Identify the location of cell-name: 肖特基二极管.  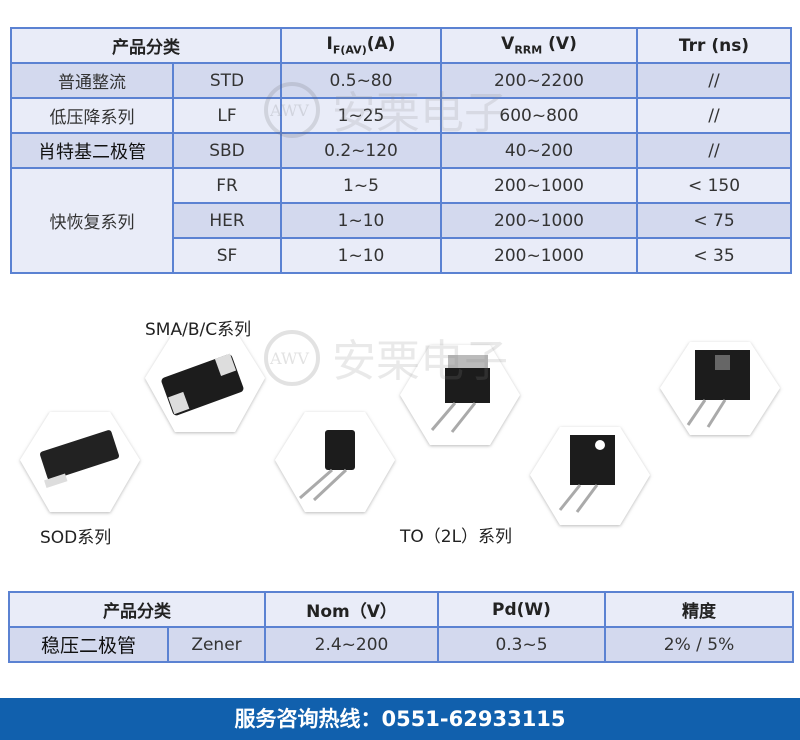
(92, 150).